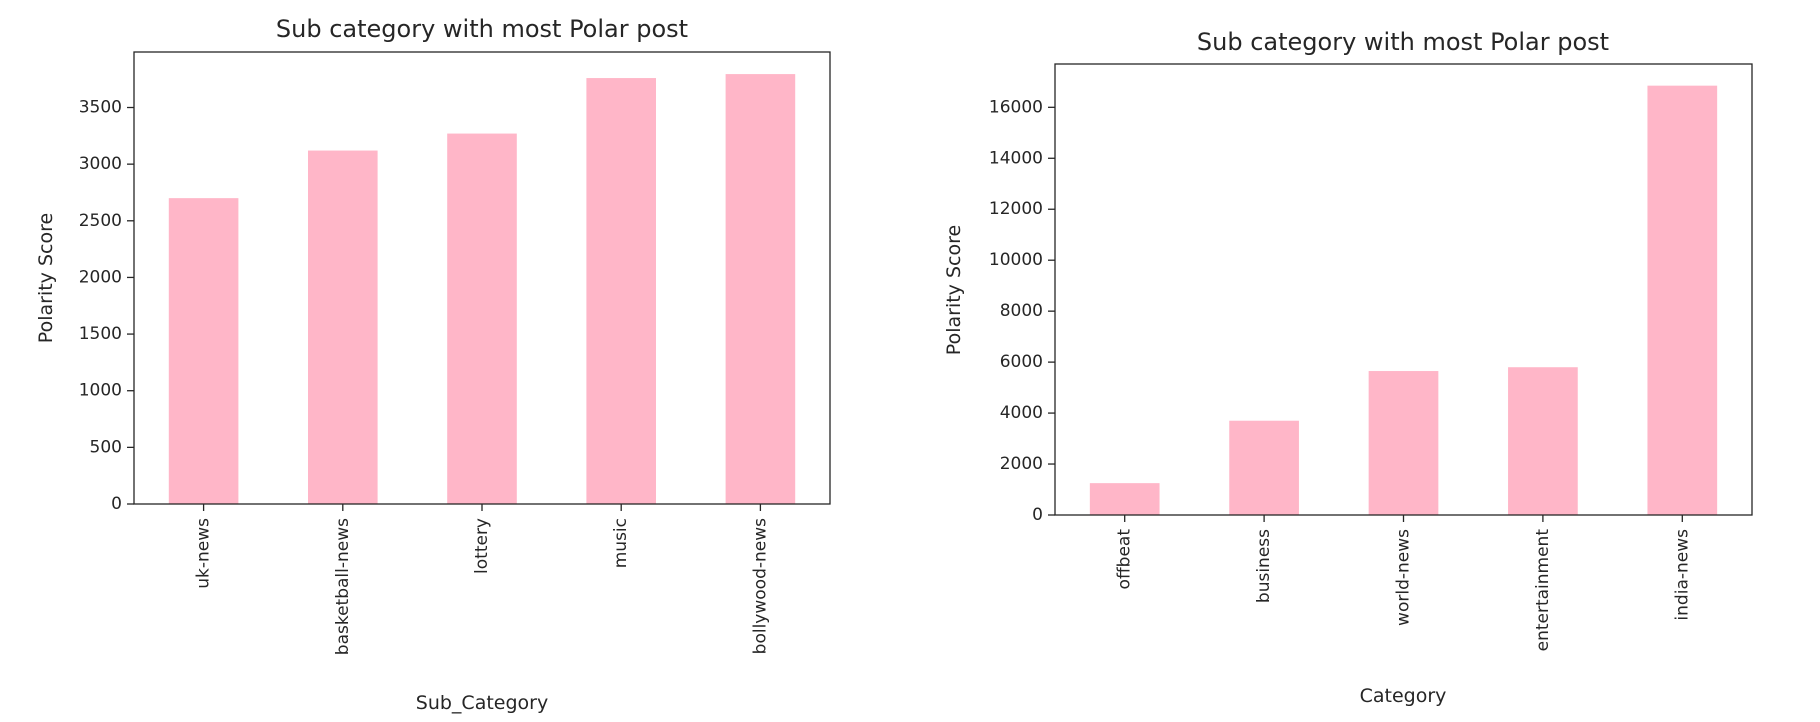 This screenshot has width=1820, height=722. Describe the element at coordinates (1264, 566) in the screenshot. I see `x-tick-label: business` at that location.